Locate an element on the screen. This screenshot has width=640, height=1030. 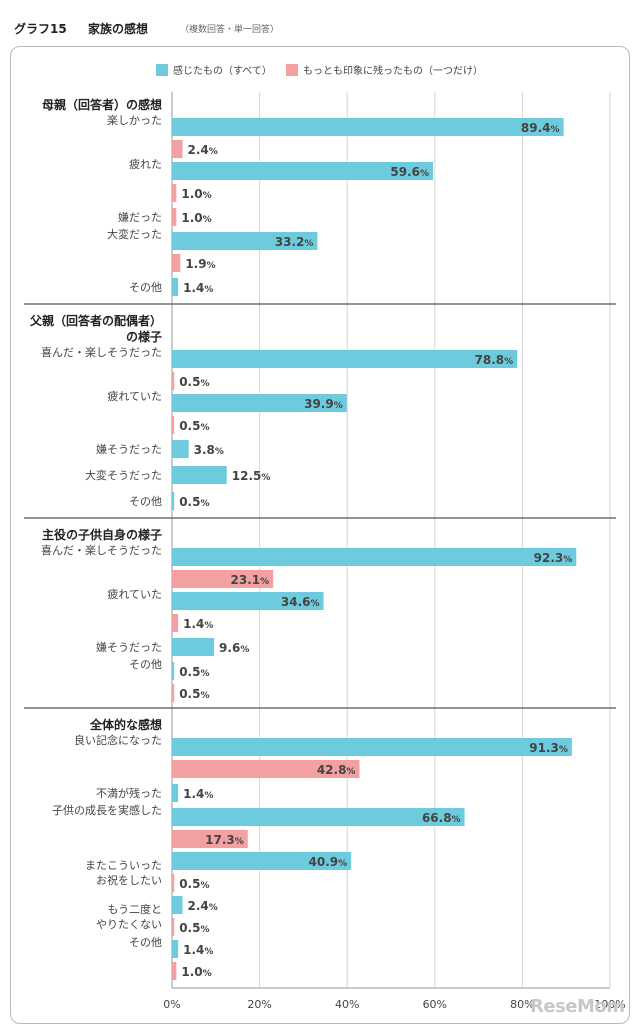
category-label: 良い記念になった is located at coordinates (118, 740).